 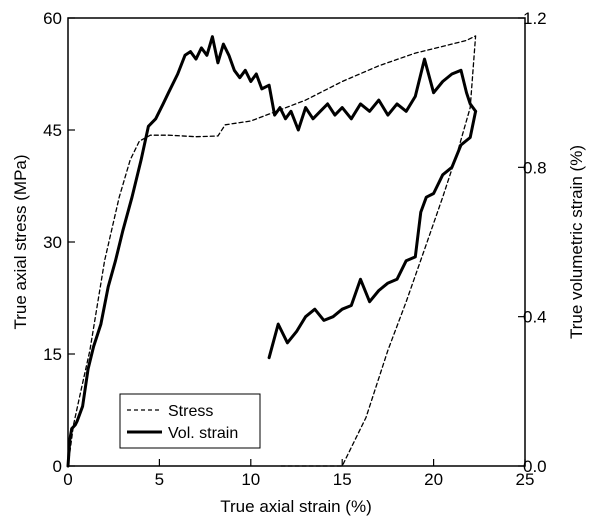 I want to click on legend-label-vol-strain: Vol. strain, so click(x=203, y=433).